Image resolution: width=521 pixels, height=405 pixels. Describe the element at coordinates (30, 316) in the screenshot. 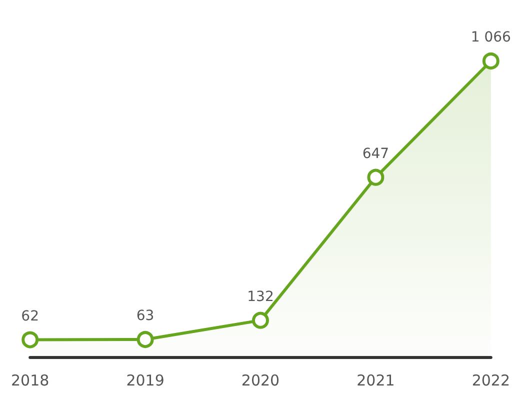

I see `data-label: 62` at that location.